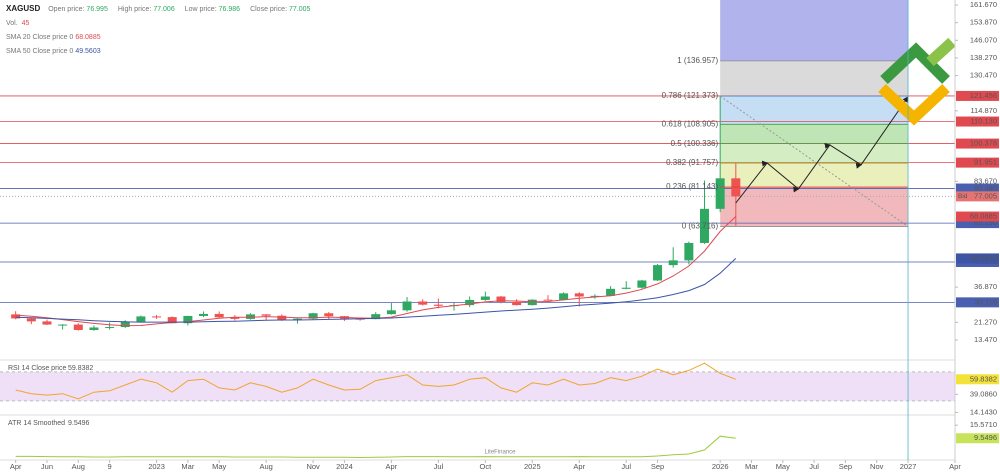 This screenshot has height=475, width=1000. Describe the element at coordinates (163, 38) in the screenshot. I see `indicator-row: SMA 20 Close price 0 68.0885` at that location.